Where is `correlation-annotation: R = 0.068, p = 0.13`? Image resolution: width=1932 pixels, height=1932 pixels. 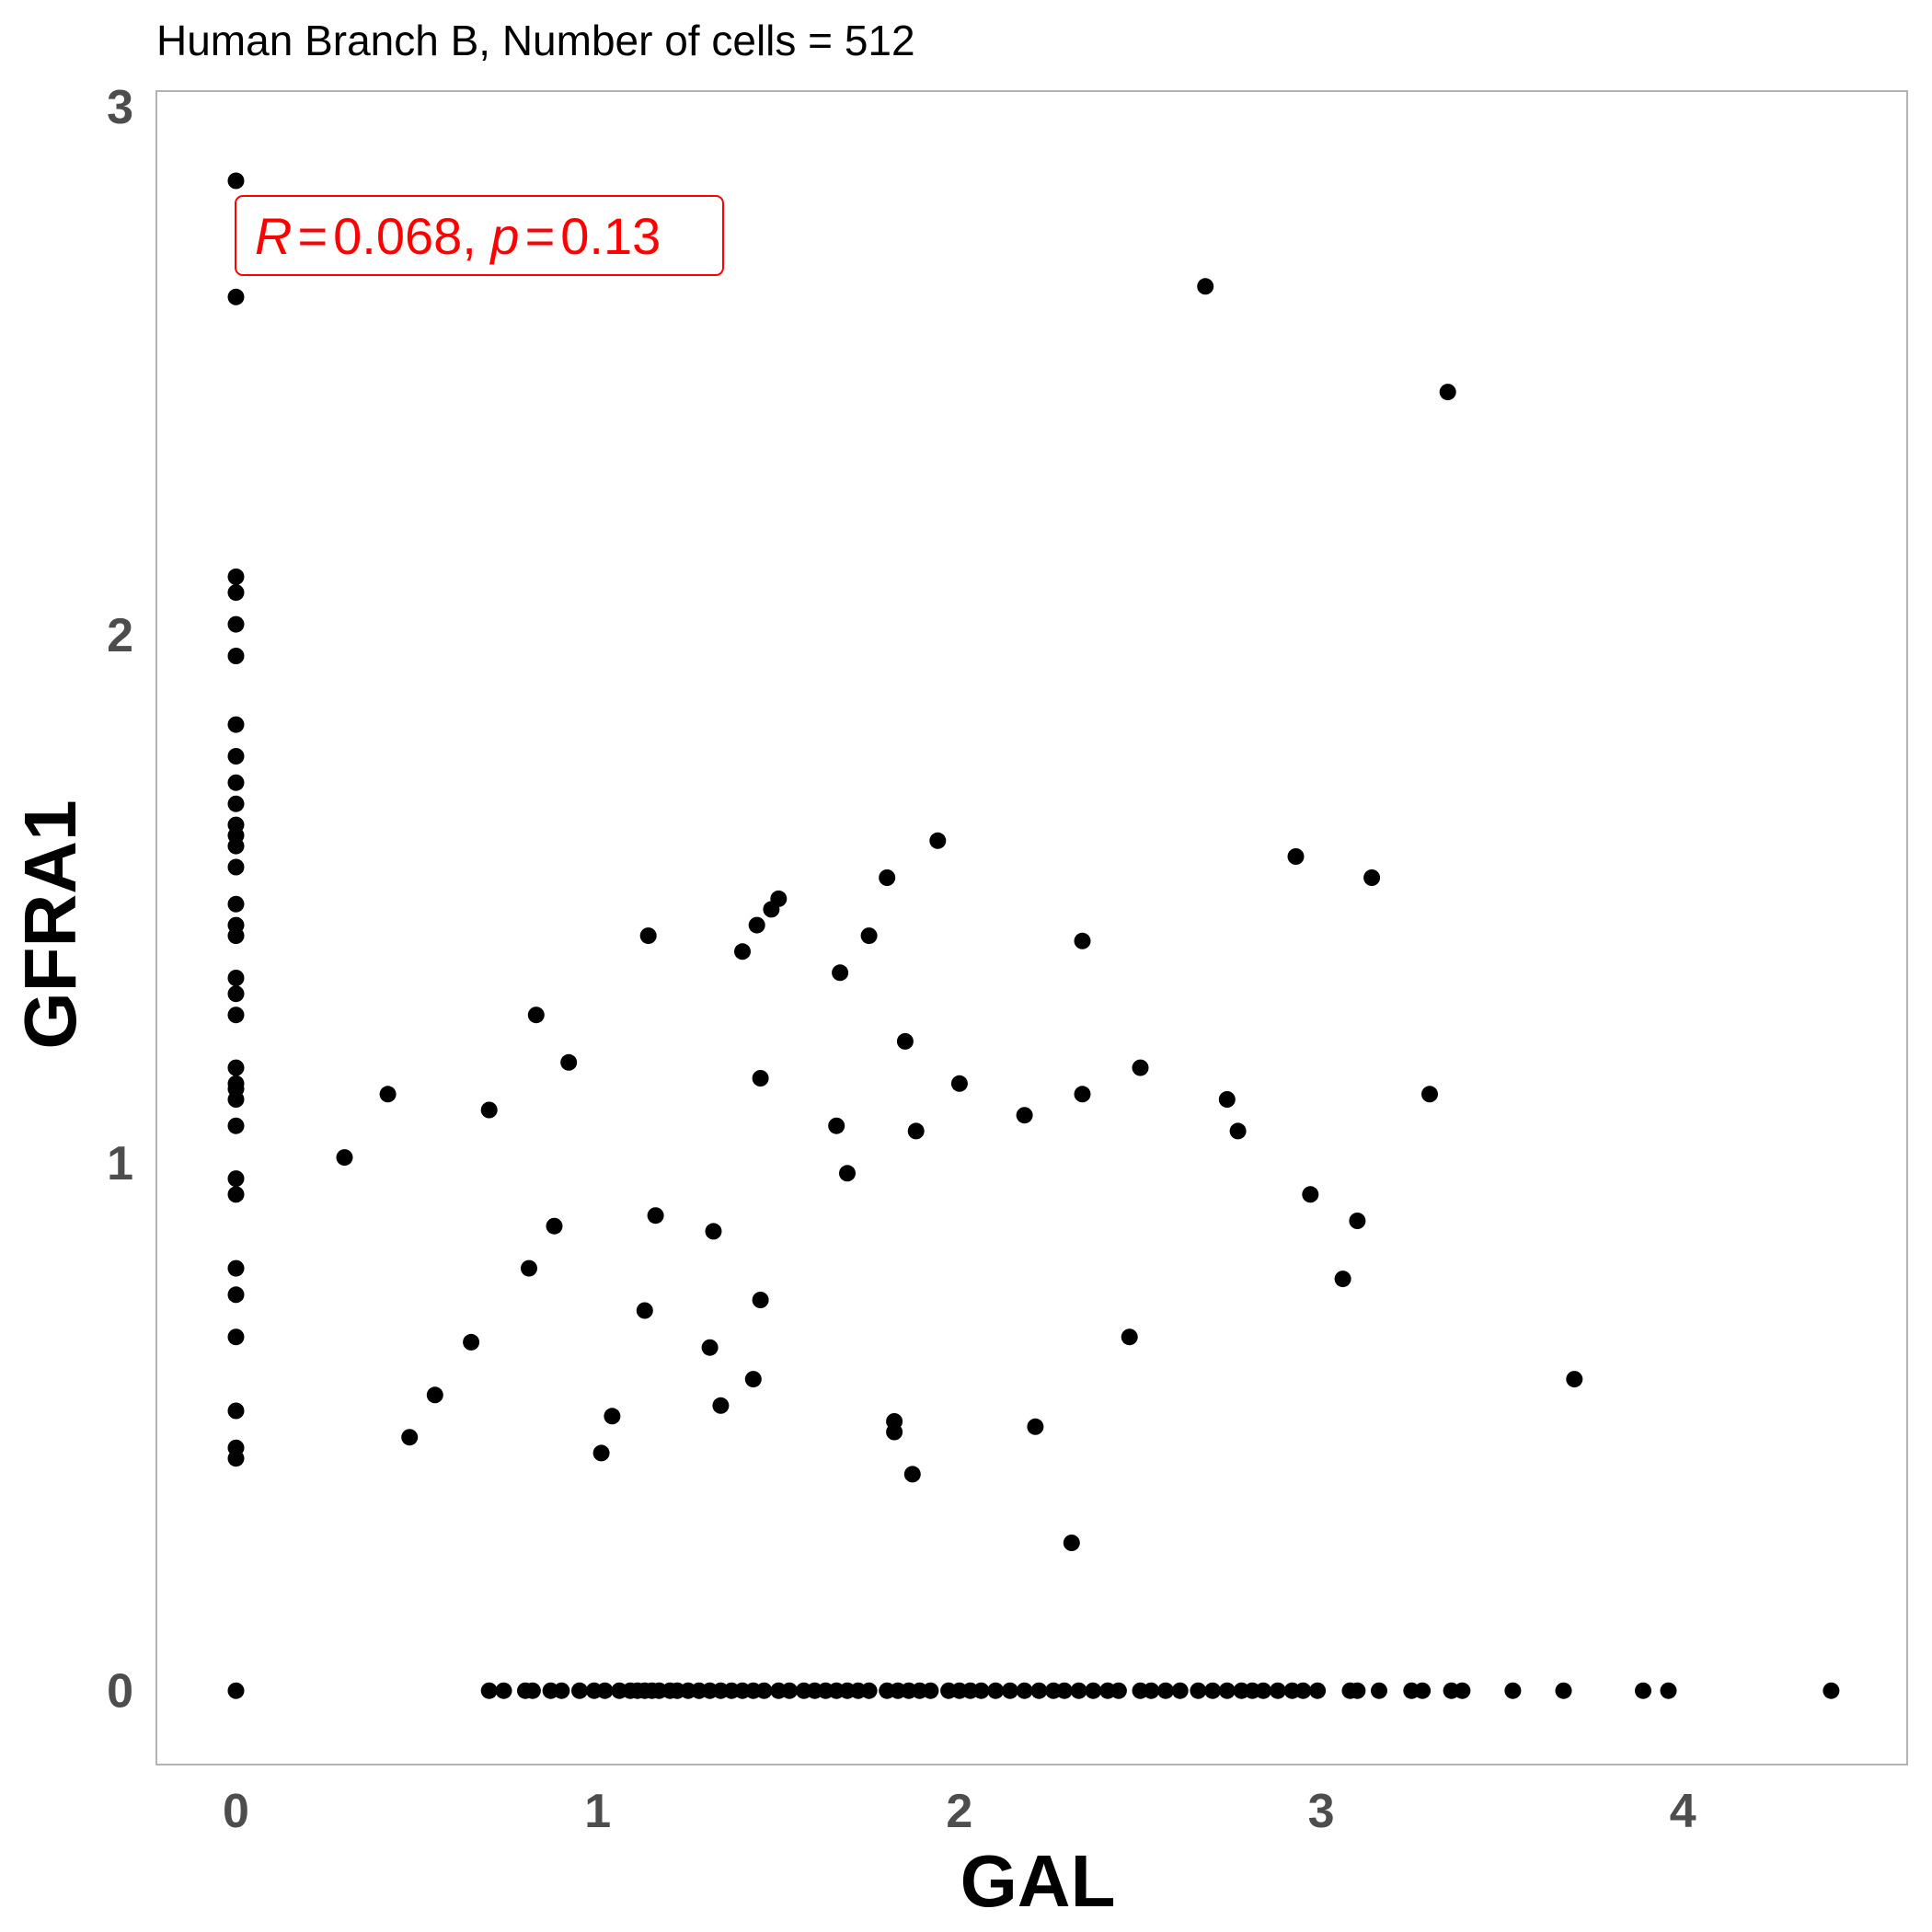 correlation-annotation: R = 0.068, p = 0.13 is located at coordinates (479, 235).